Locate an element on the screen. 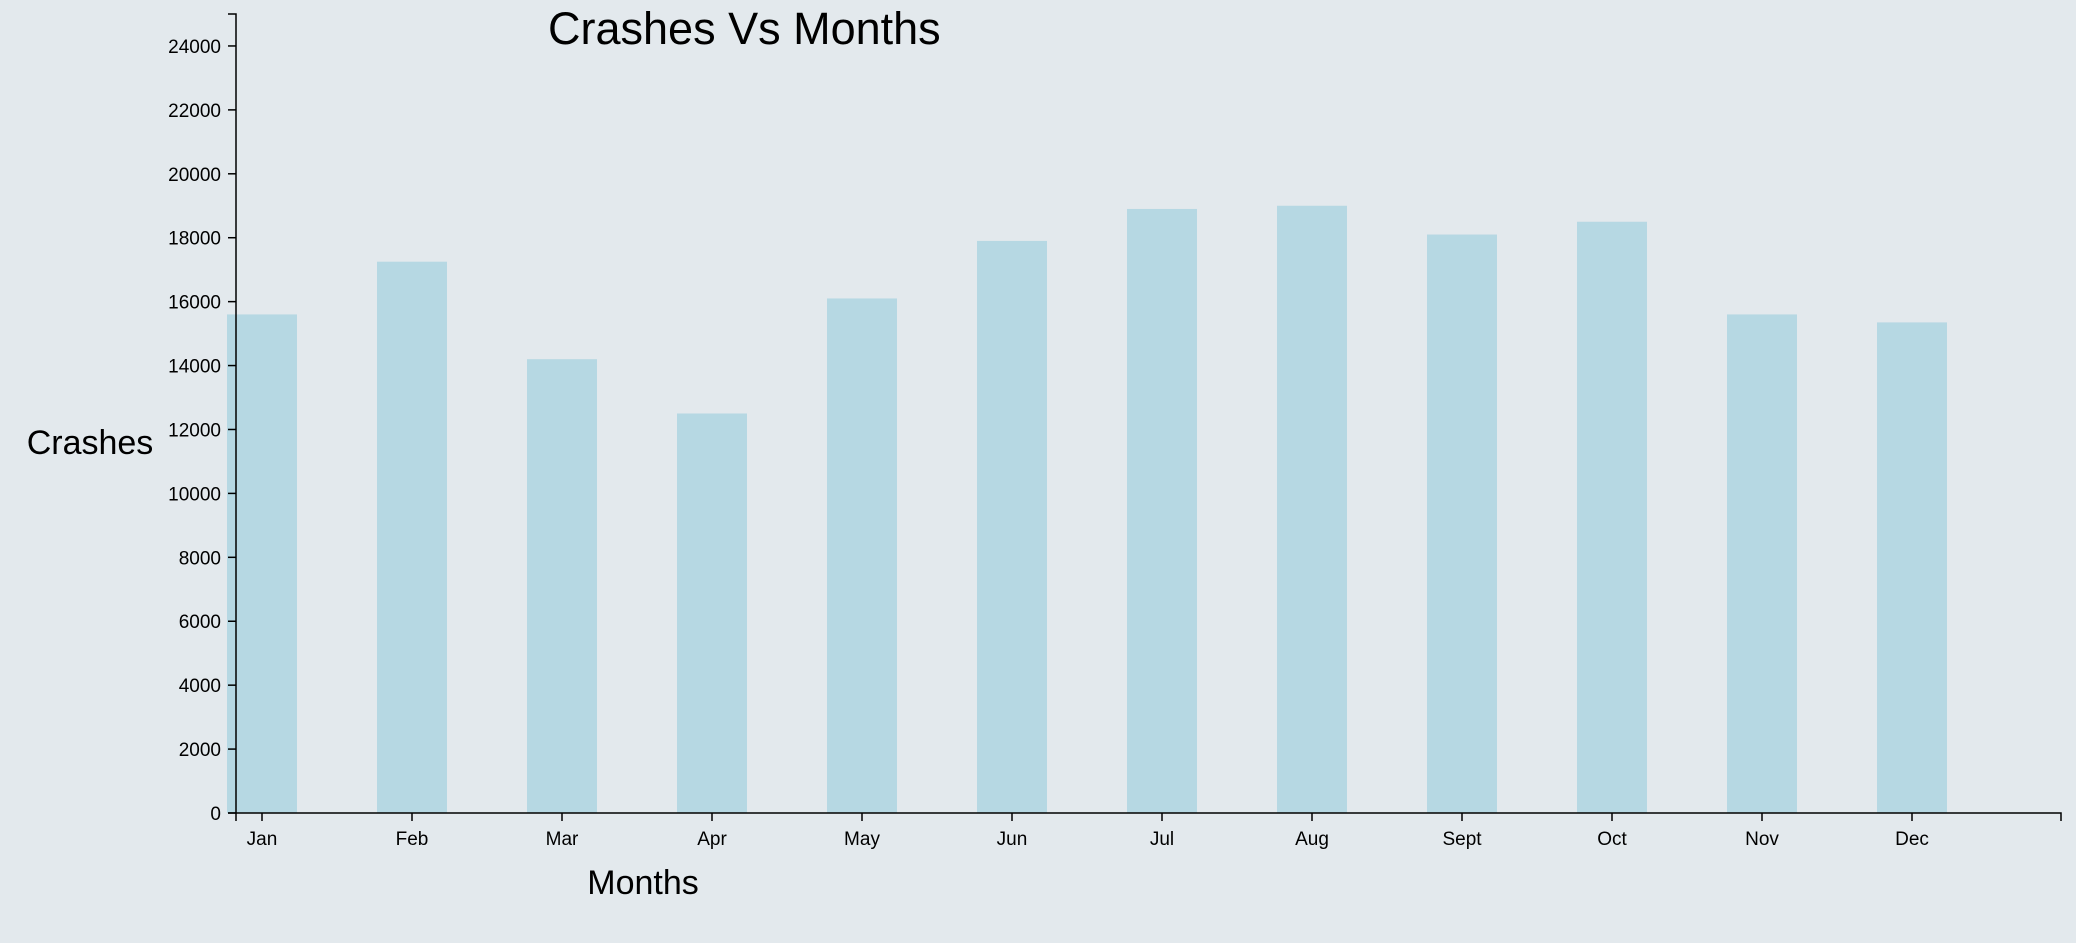 The width and height of the screenshot is (2076, 943). bar-apr is located at coordinates (712, 613).